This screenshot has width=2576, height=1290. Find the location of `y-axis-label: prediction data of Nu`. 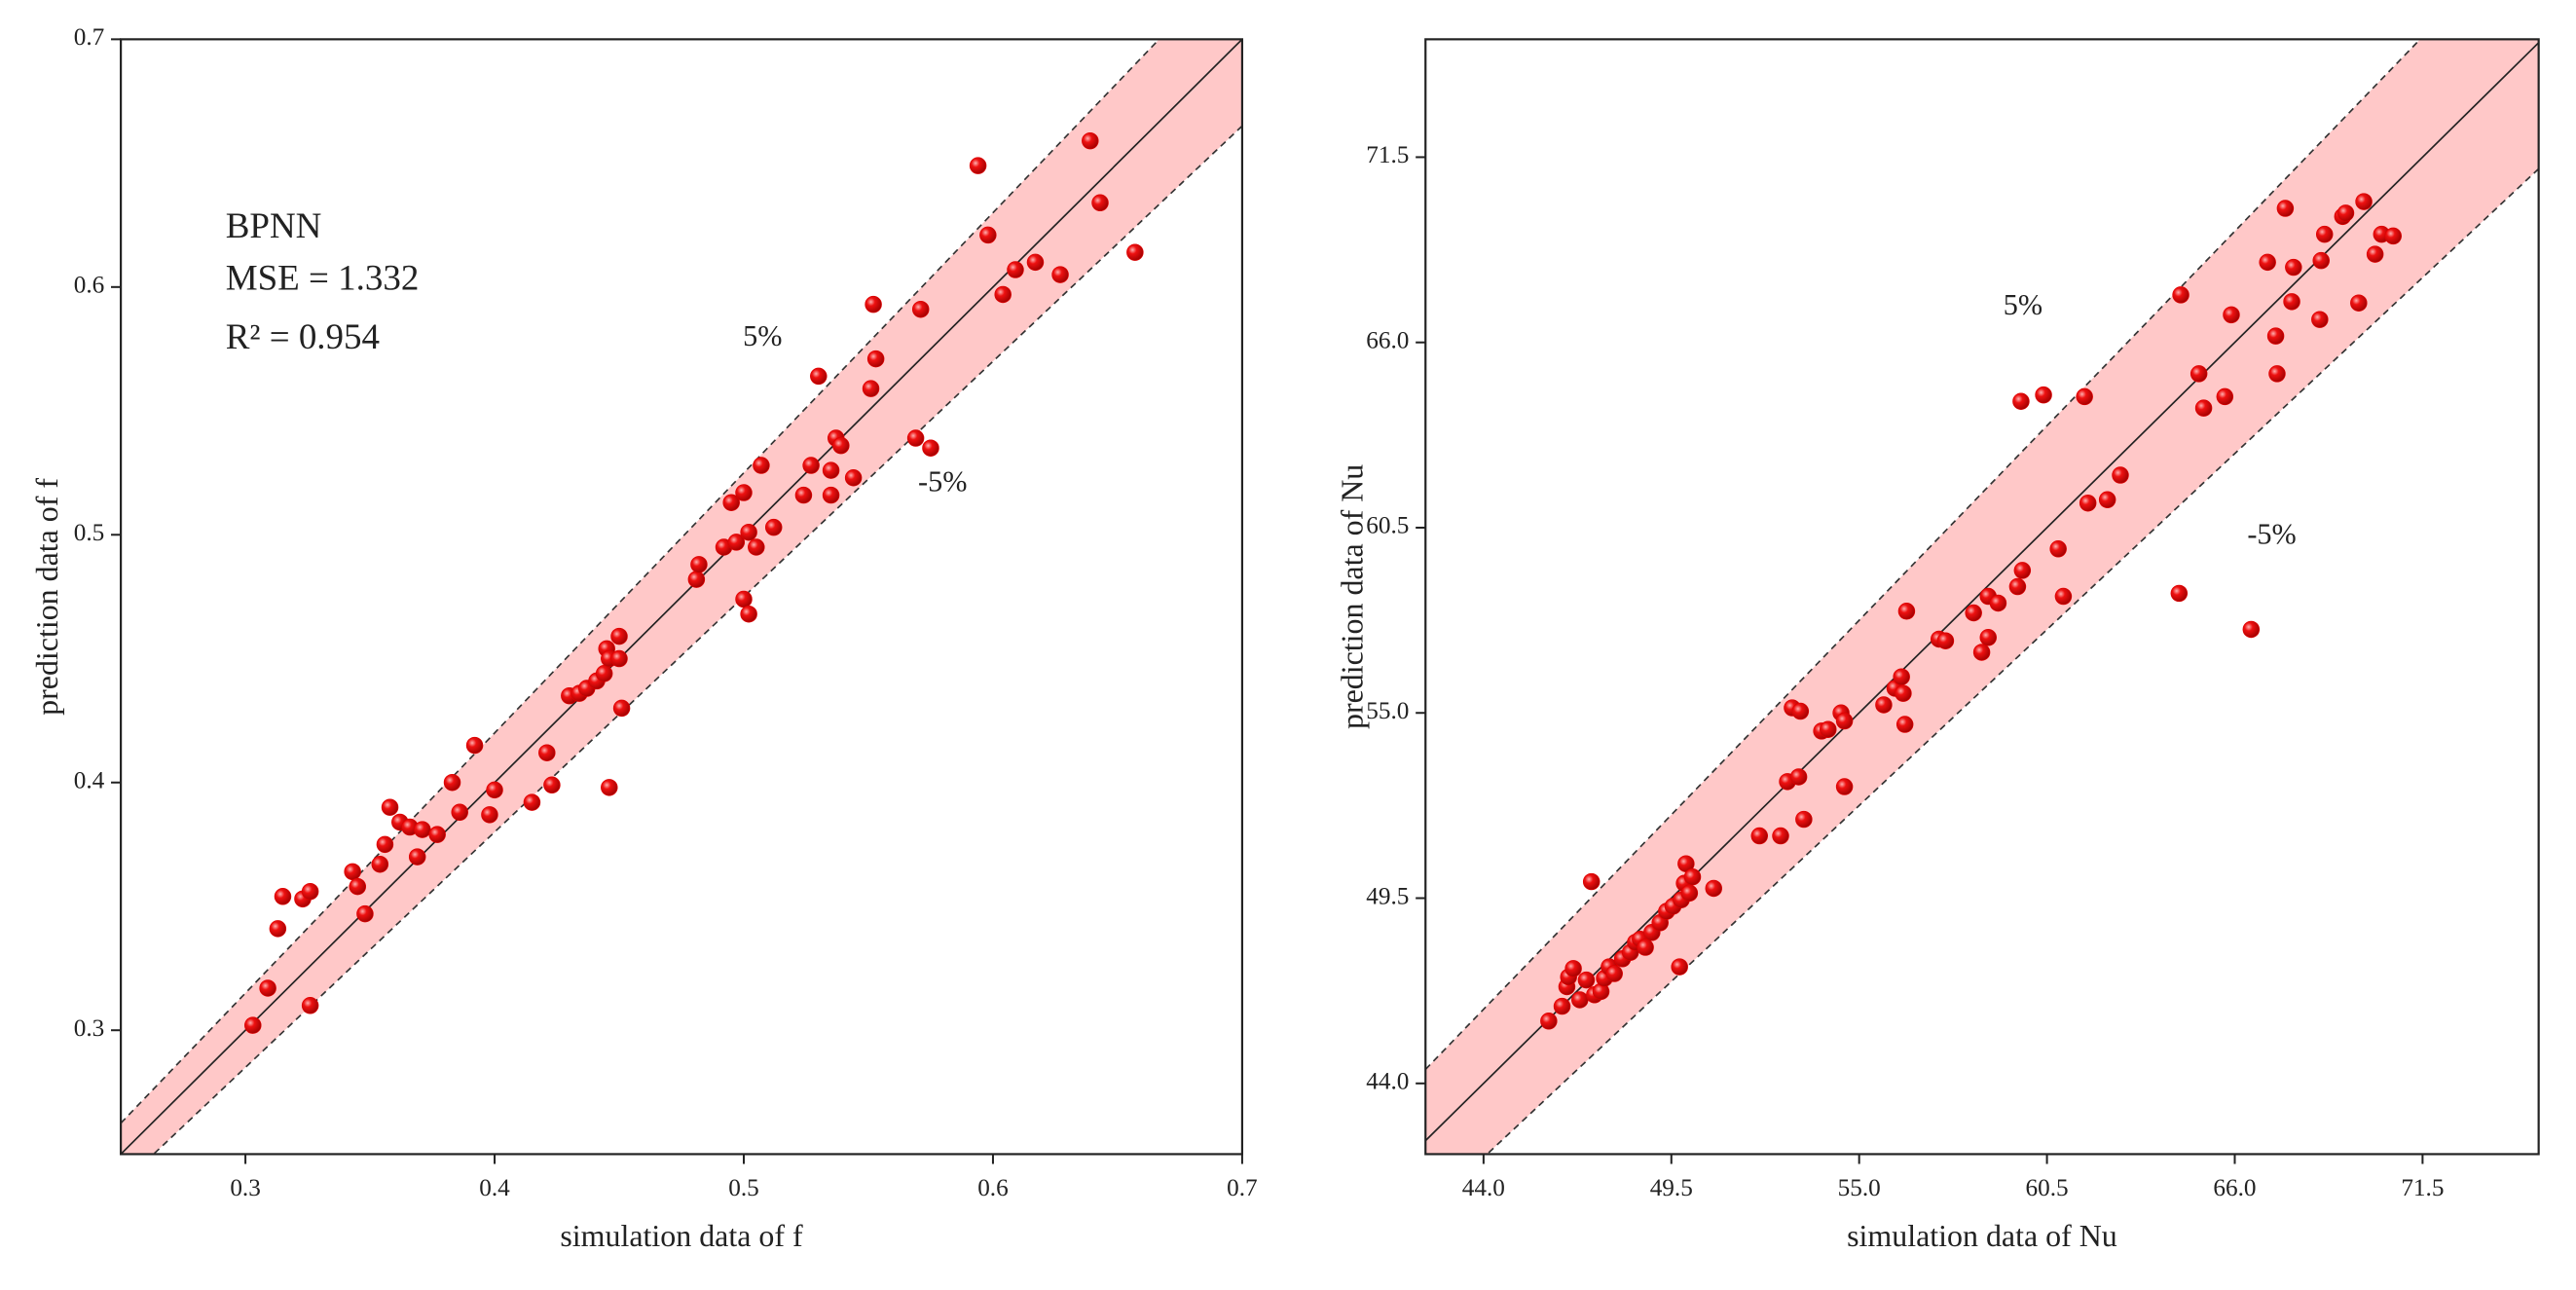

y-axis-label: prediction data of Nu is located at coordinates (1352, 596).